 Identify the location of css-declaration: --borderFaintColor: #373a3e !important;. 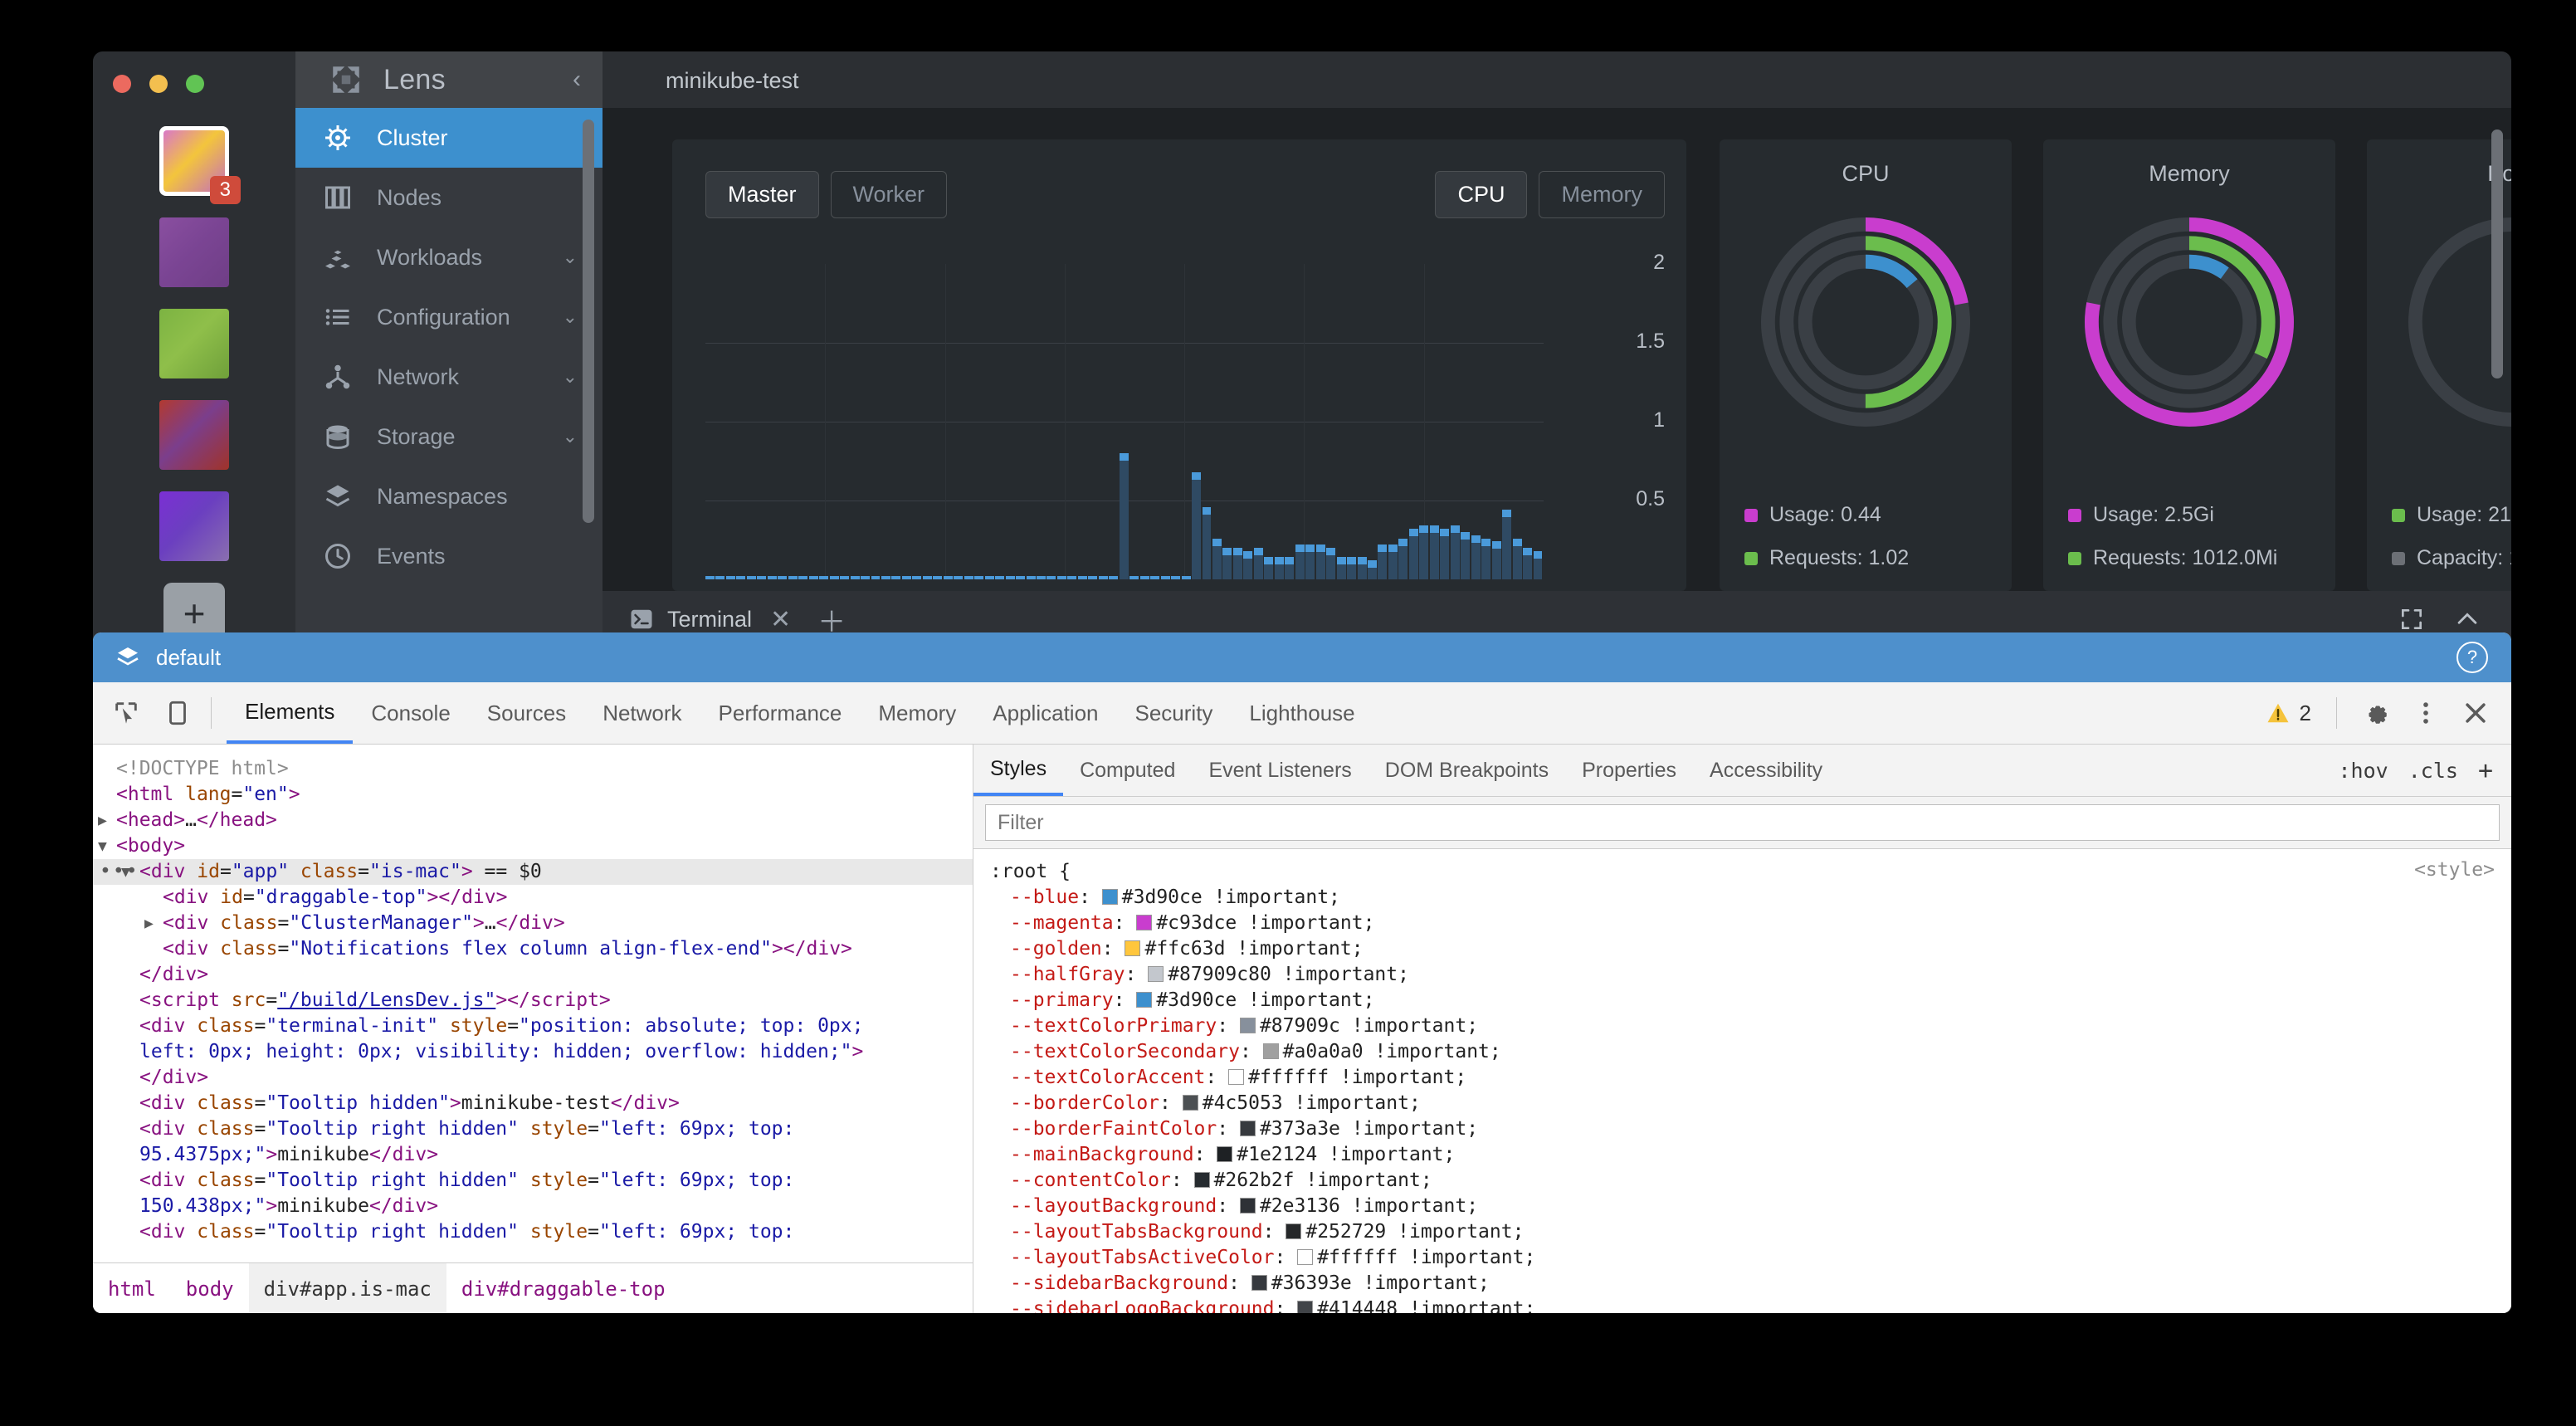
(1244, 1129).